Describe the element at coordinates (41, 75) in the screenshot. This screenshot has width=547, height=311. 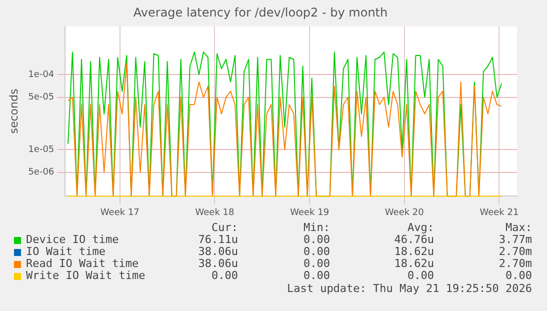
I see `y-tick-label: 1e-04` at that location.